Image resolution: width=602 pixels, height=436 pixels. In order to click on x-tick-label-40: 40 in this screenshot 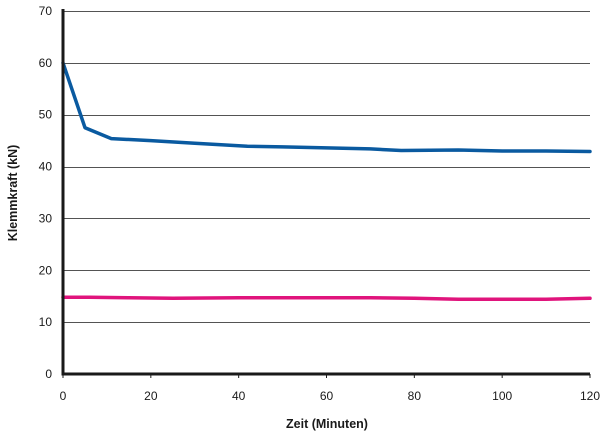, I will do `click(239, 396)`.